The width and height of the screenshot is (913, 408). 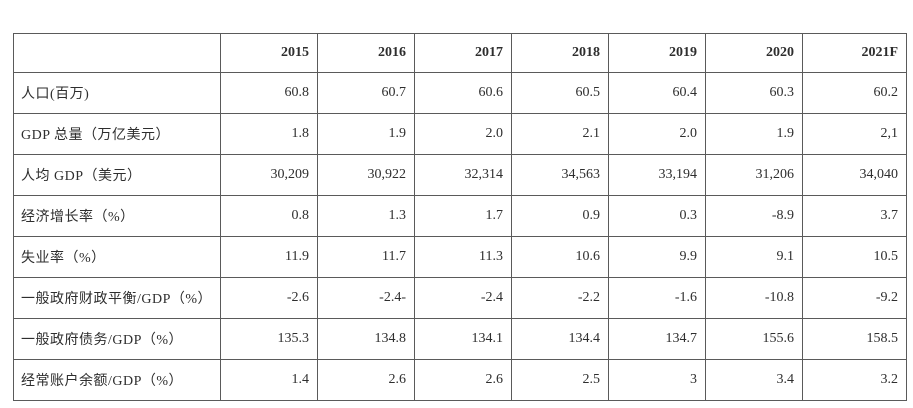 What do you see at coordinates (463, 53) in the screenshot?
I see `year-header: 2017` at bounding box center [463, 53].